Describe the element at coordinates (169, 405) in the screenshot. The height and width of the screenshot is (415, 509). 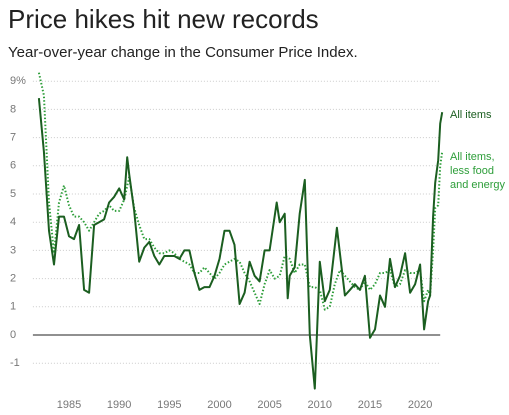
I see `x-tick-label: 1995` at that location.